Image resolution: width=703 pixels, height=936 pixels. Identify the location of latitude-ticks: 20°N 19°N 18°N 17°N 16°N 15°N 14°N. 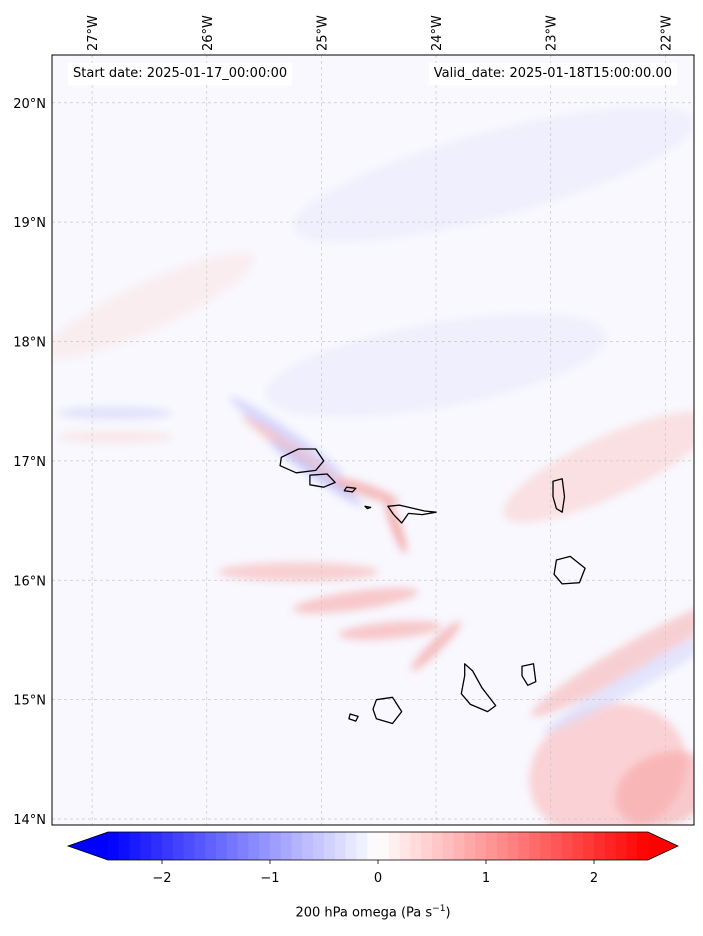
(29, 462).